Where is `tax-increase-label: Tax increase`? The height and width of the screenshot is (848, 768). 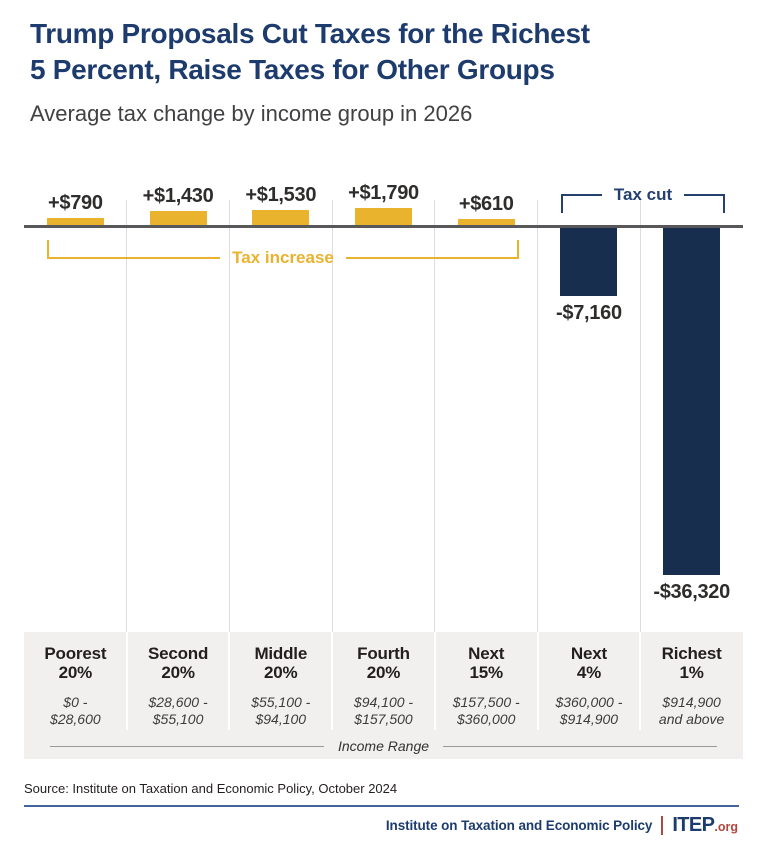 tax-increase-label: Tax increase is located at coordinates (283, 257).